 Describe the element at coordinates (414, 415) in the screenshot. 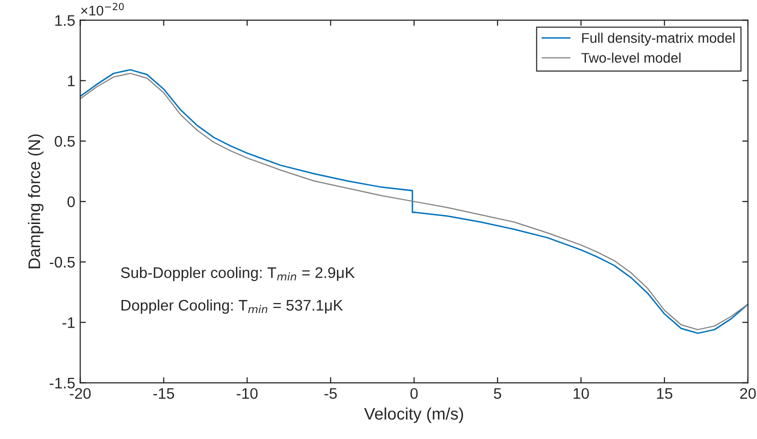

I see `x-axis-title: Velocity (m/s)` at that location.